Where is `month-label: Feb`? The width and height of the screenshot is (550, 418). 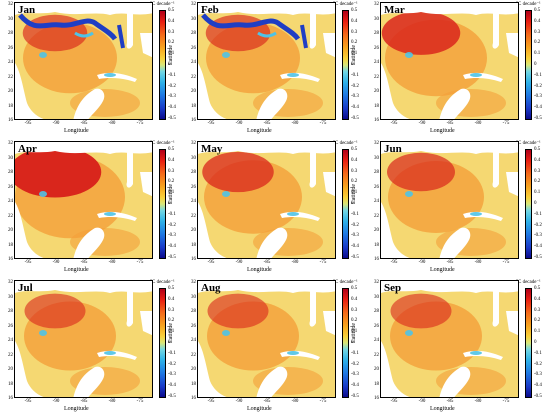 month-label: Feb is located at coordinates (210, 10).